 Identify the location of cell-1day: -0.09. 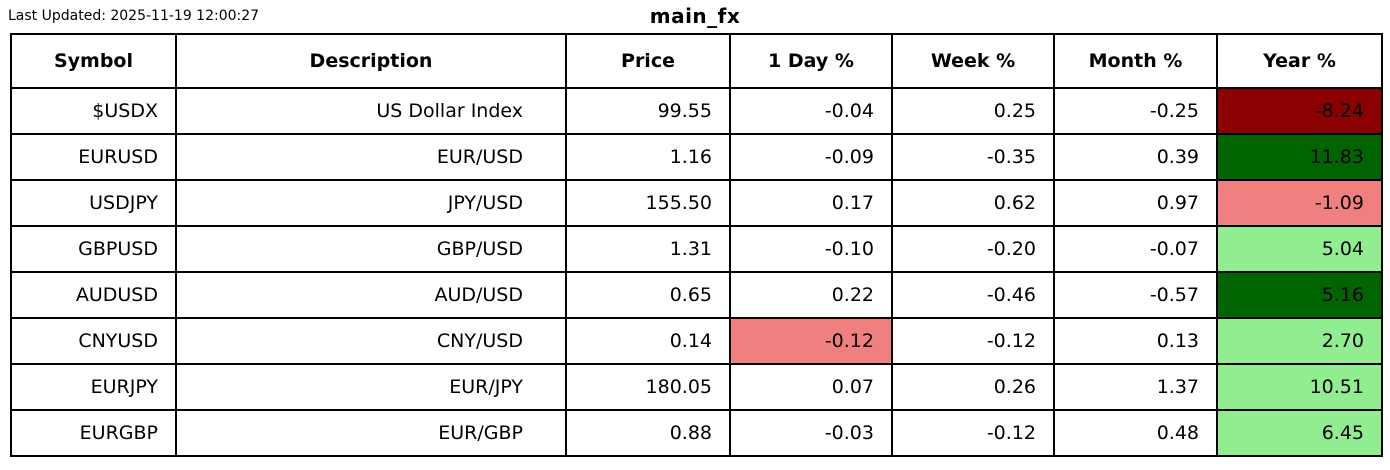
(811, 157).